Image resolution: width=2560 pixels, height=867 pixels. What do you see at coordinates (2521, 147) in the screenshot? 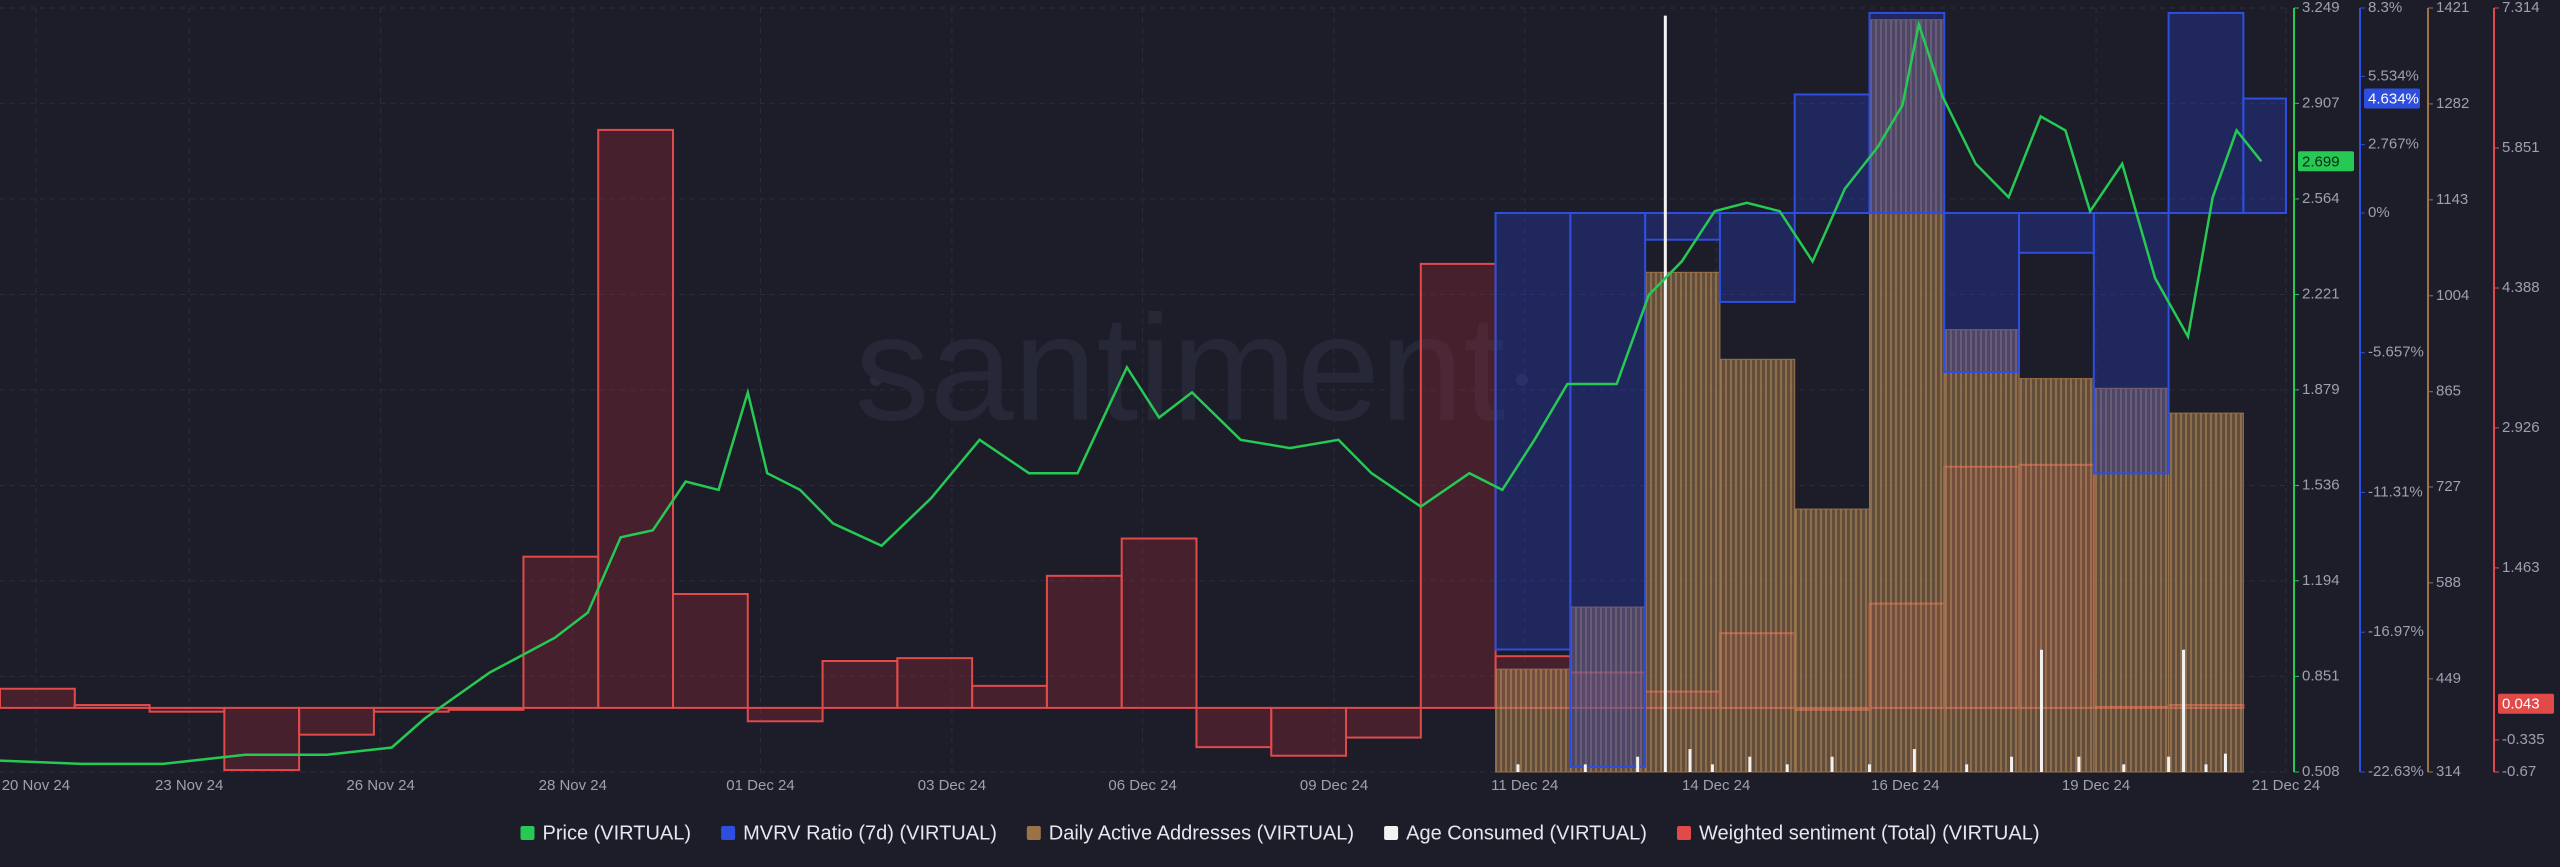
I see `y-tick-label: 5.851` at bounding box center [2521, 147].